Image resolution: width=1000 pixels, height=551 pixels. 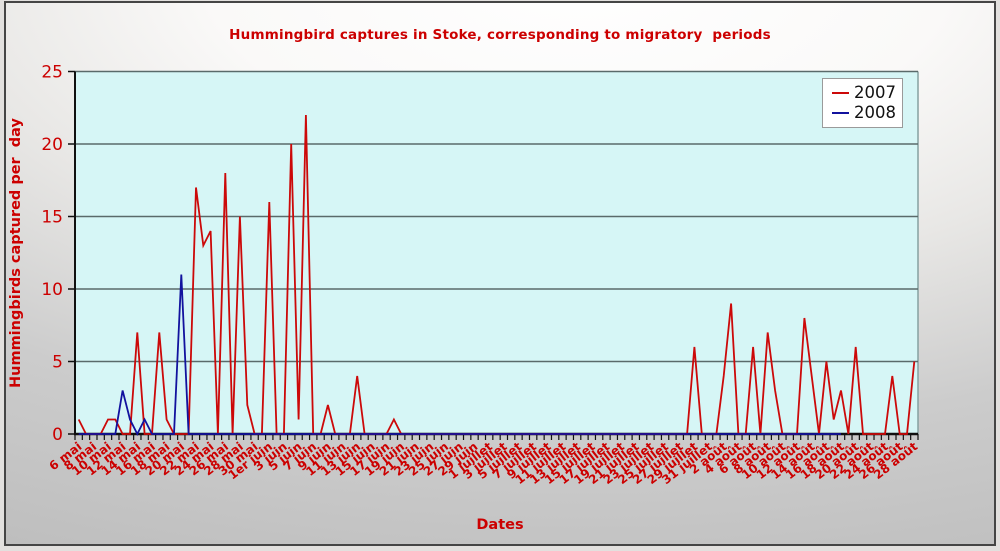 What do you see at coordinates (52, 290) in the screenshot?
I see `y-tick-label-10: 10` at bounding box center [52, 290].